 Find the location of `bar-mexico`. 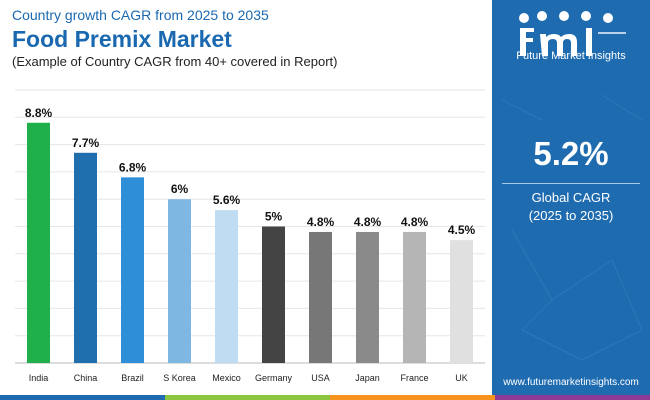

bar-mexico is located at coordinates (226, 286).